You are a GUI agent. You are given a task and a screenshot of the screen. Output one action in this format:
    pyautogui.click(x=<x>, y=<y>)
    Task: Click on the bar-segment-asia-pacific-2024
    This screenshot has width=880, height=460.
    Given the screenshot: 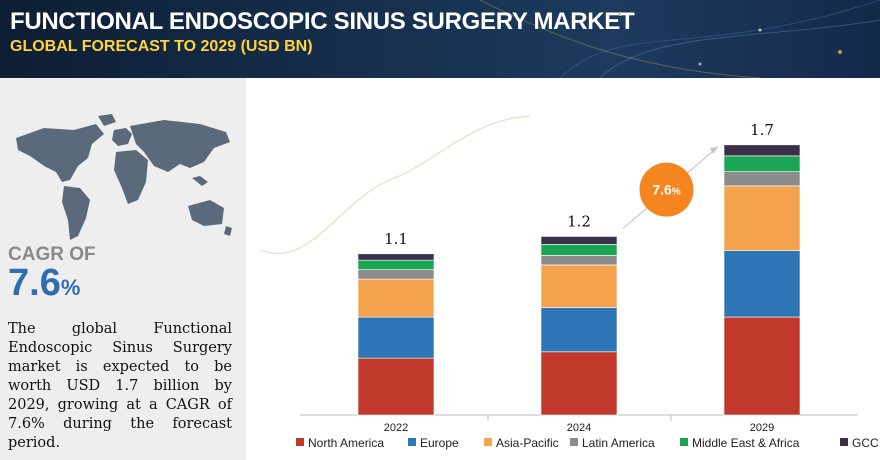 What is the action you would take?
    pyautogui.click(x=579, y=286)
    